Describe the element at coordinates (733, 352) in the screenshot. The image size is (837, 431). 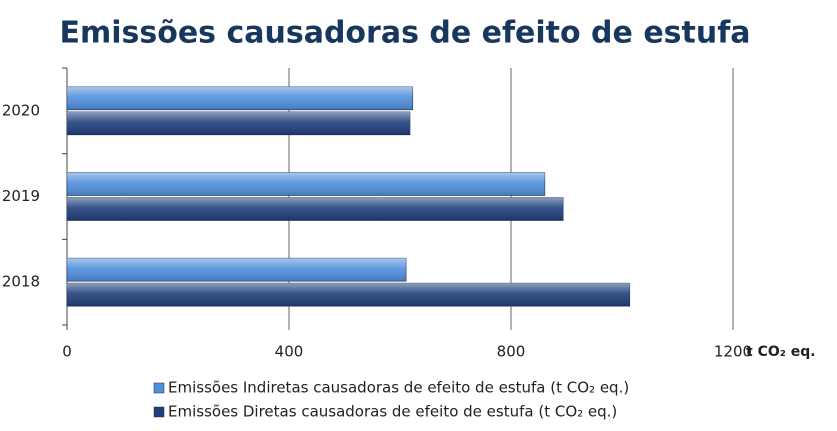
I see `x-tick-label: 1200` at that location.